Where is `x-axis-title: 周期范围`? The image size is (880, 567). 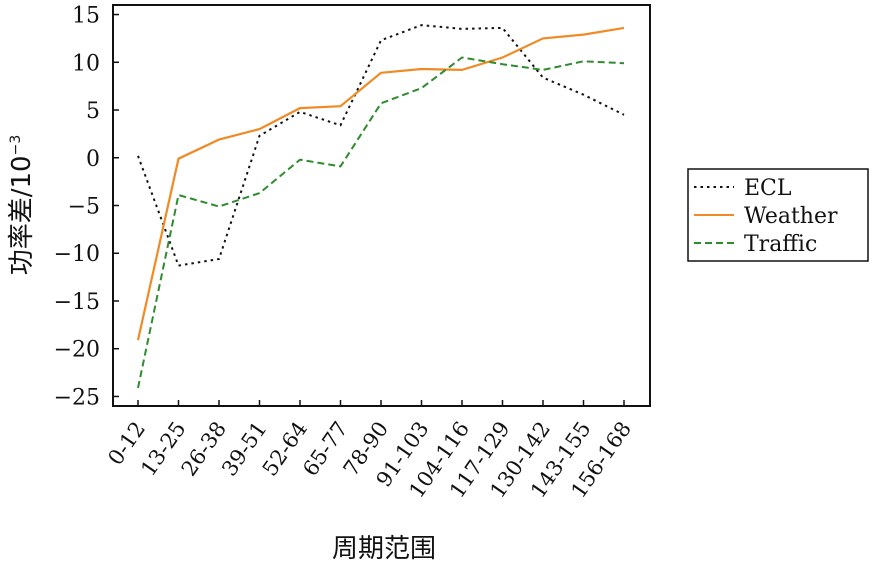 x-axis-title: 周期范围 is located at coordinates (384, 549).